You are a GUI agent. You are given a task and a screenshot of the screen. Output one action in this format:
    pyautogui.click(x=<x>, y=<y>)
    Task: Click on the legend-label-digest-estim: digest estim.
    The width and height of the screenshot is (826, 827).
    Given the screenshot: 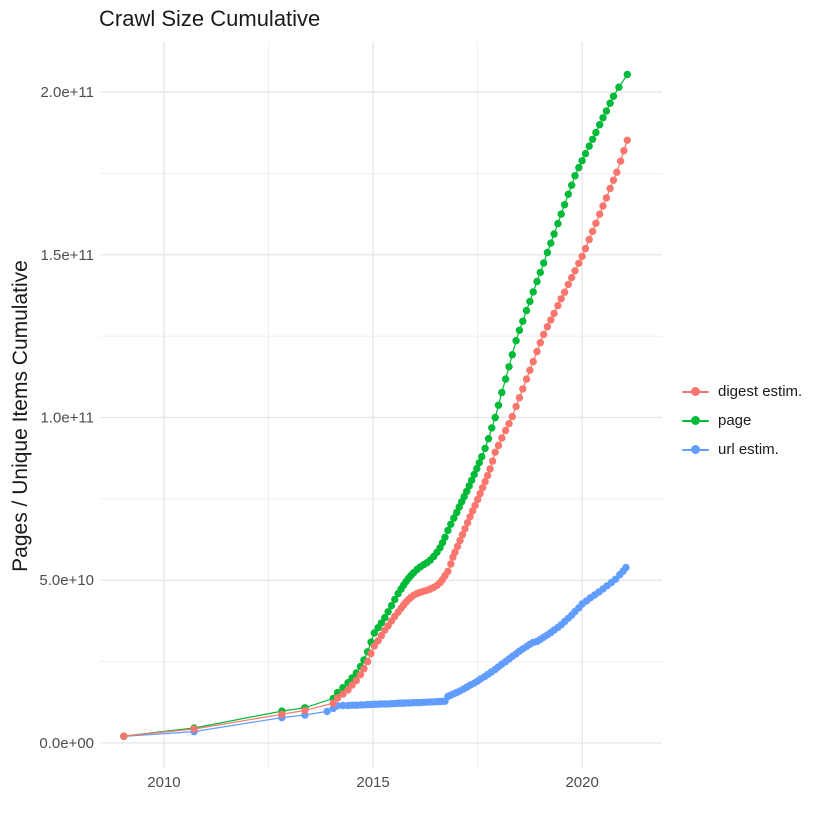 What is the action you would take?
    pyautogui.click(x=760, y=391)
    